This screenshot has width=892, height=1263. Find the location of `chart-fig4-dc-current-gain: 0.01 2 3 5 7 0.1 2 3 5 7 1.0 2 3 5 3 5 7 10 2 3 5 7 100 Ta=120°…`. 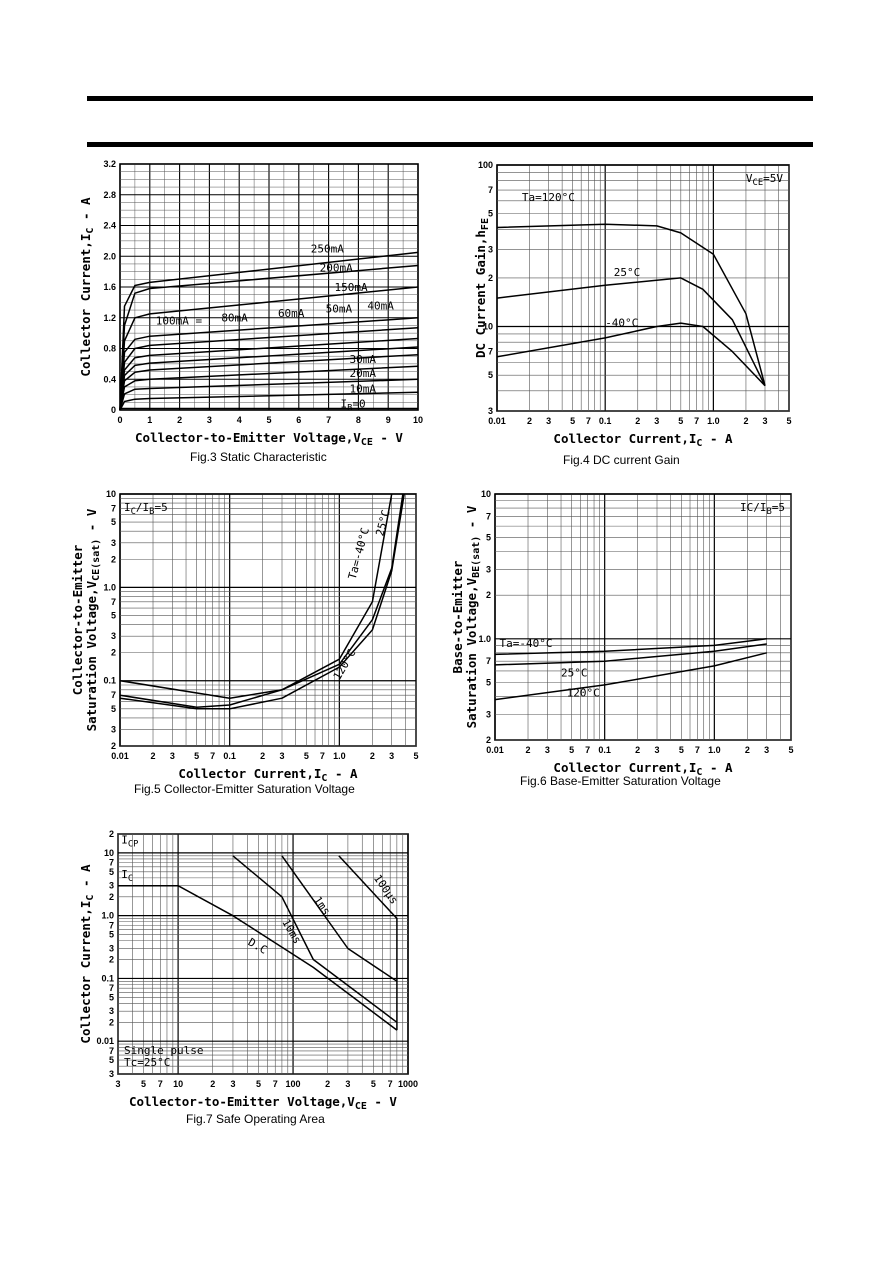

chart-fig4-dc-current-gain: 0.01 2 3 5 7 0.1 2 3 5 7 1.0 2 3 5 3 5 7 10 2 3 5 7 100 Ta=120°… is located at coordinates (635, 310).